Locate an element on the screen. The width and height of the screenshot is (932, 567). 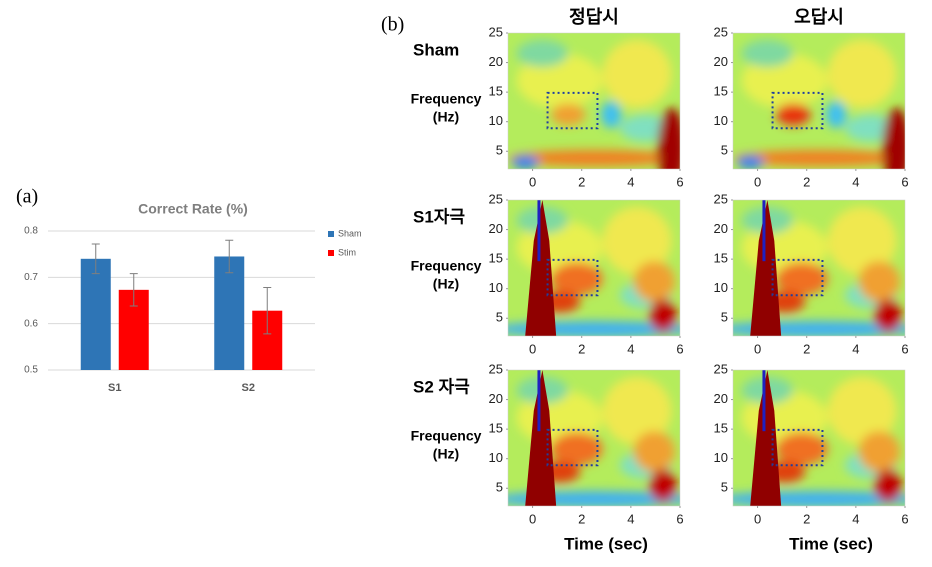
bar is located at coordinates (229, 313).